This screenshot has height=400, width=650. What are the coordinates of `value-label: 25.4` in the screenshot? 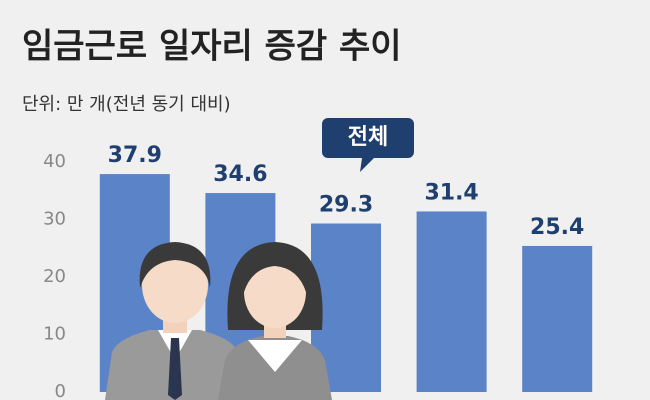 It's located at (557, 227).